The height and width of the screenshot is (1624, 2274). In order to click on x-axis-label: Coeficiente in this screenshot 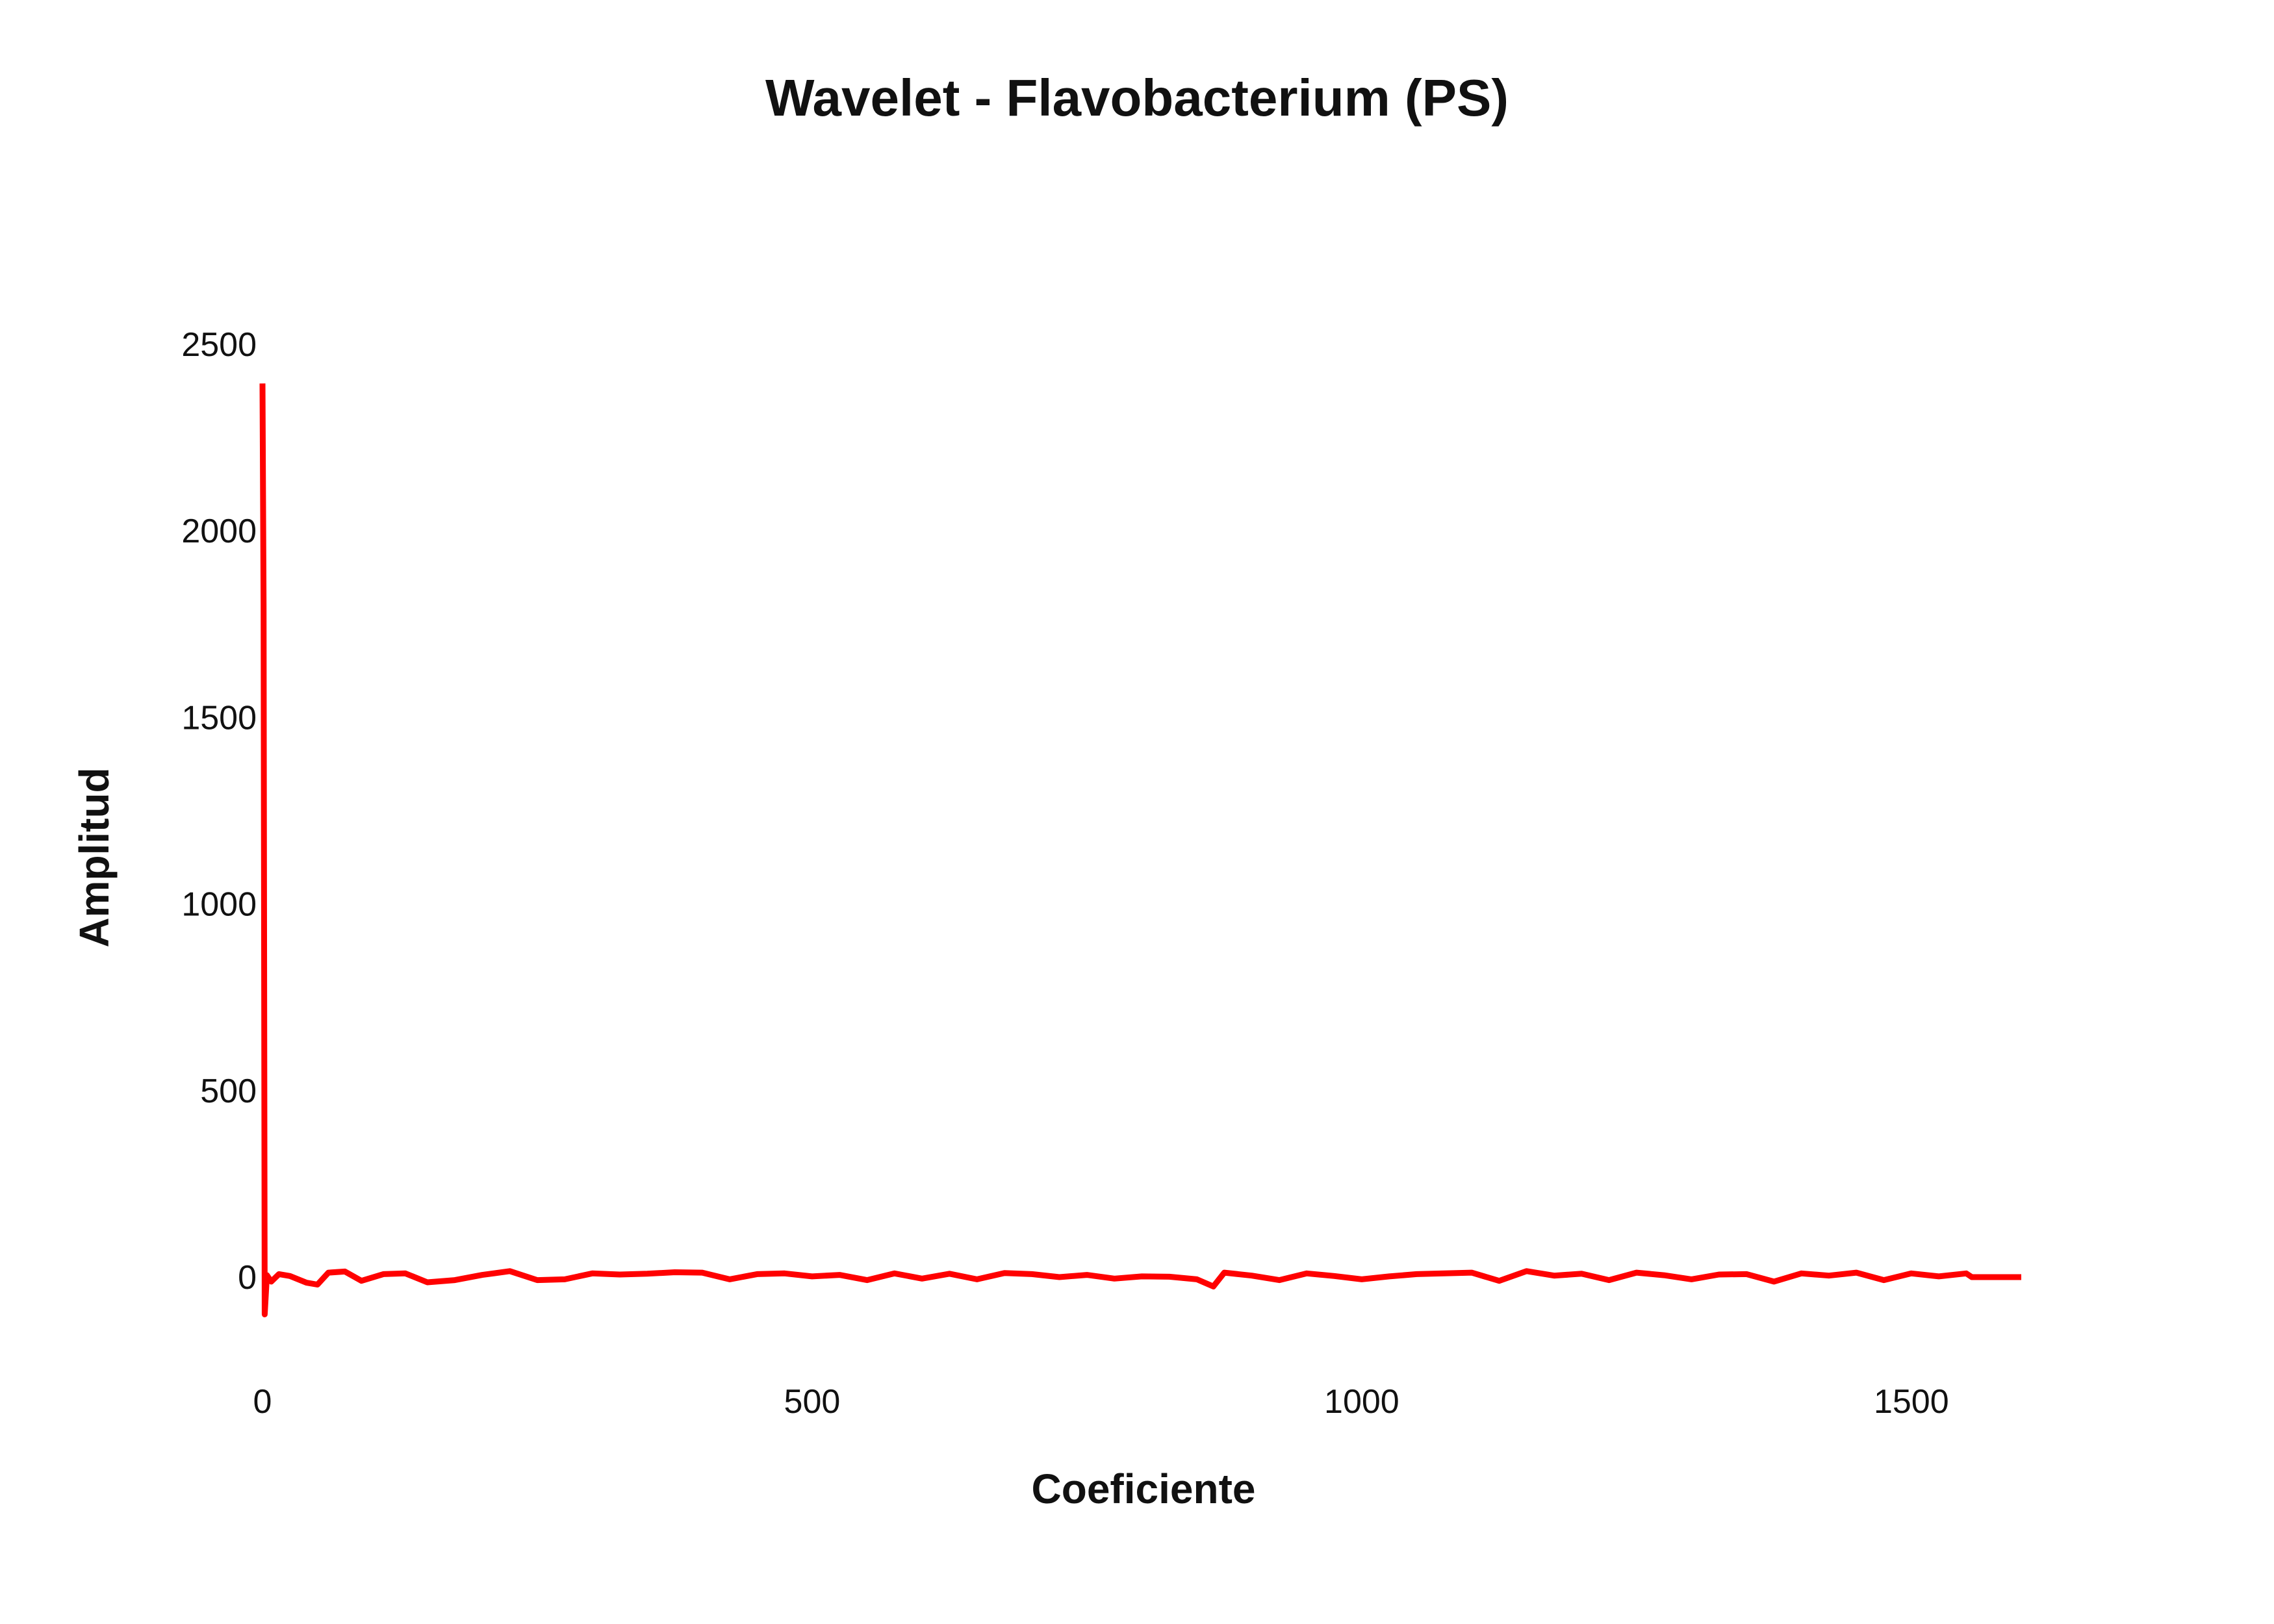, I will do `click(1143, 1488)`.